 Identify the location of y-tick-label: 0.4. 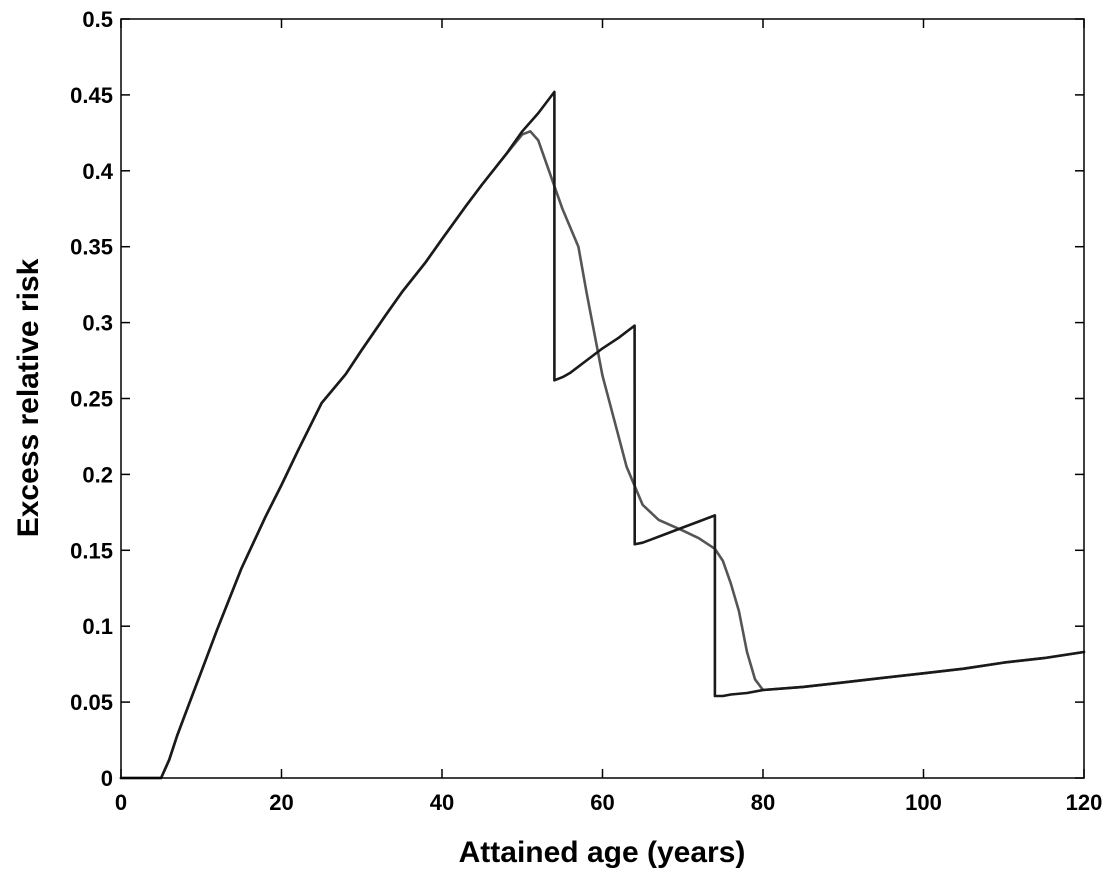
(97, 171).